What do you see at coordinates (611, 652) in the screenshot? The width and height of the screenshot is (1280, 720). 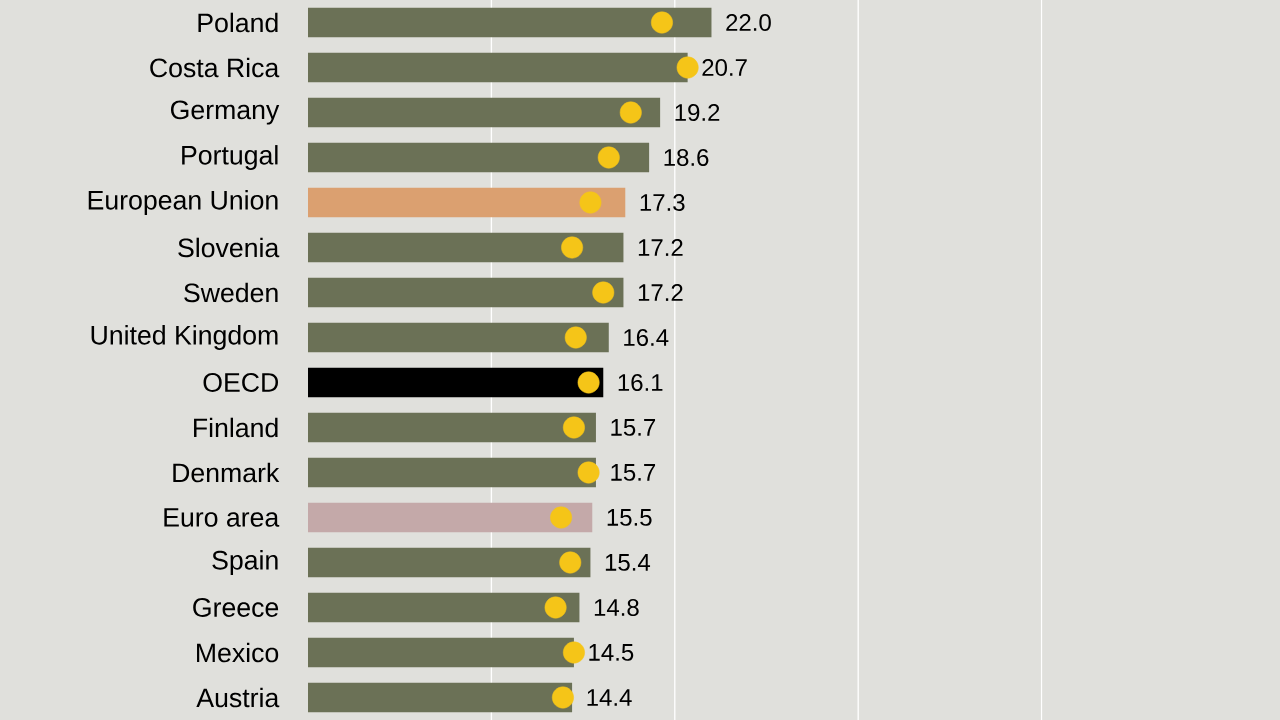 I see `data-label: 14.5` at bounding box center [611, 652].